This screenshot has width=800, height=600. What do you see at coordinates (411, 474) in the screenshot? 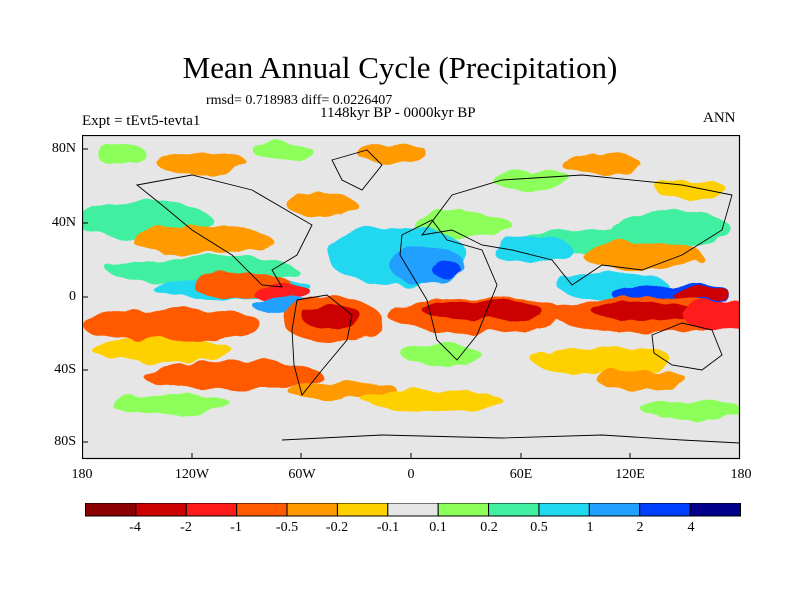
I see `x-axis-label-0: 0` at bounding box center [411, 474].